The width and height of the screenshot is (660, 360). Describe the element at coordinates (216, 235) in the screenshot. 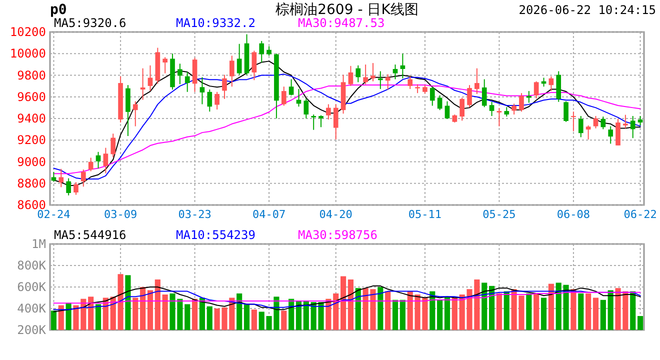

I see `text: MA10:554239` at that location.